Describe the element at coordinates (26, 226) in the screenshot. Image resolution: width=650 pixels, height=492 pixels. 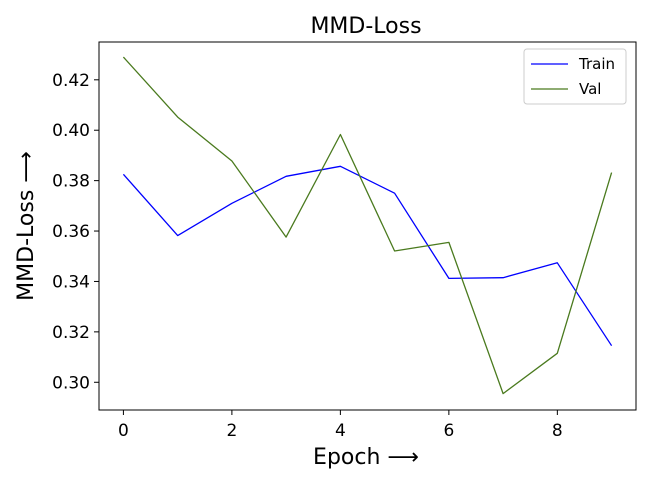
I see `y-axis-label: MMD-Loss ⟶` at that location.